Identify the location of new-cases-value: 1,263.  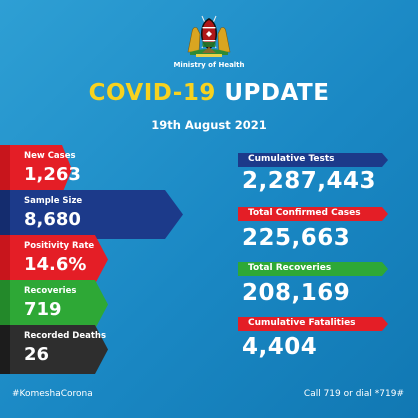
(52, 174).